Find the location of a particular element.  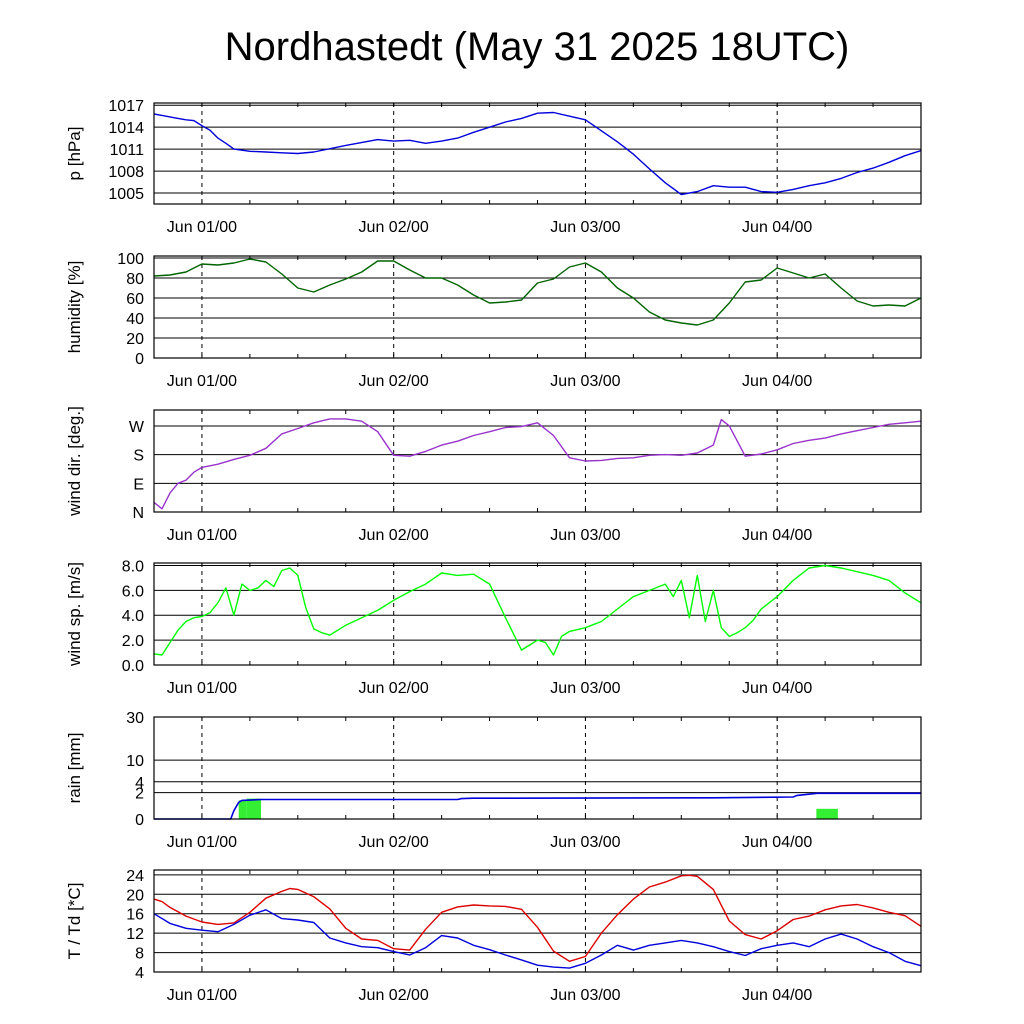

y-tick-label: 30 is located at coordinates (135, 718).